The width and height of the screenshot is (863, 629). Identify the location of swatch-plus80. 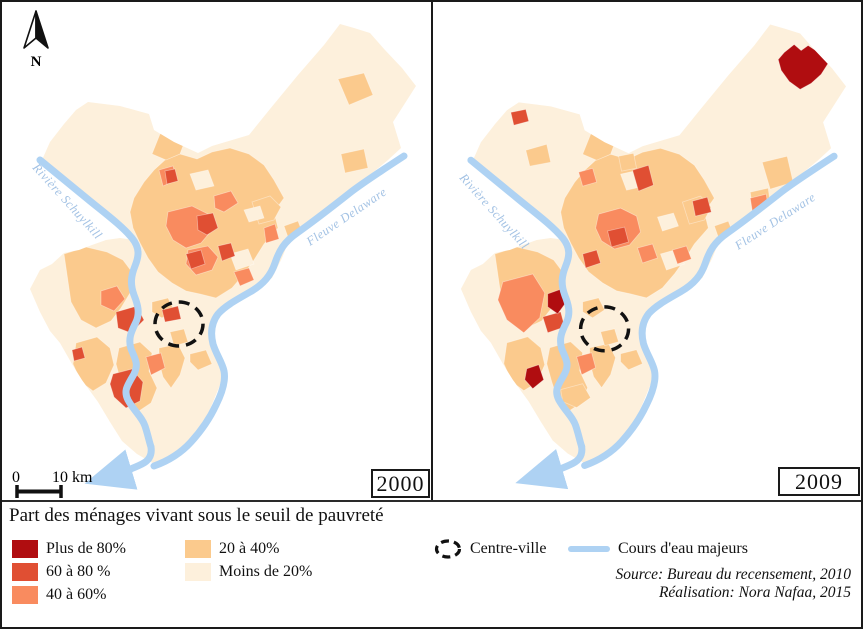
(25, 549).